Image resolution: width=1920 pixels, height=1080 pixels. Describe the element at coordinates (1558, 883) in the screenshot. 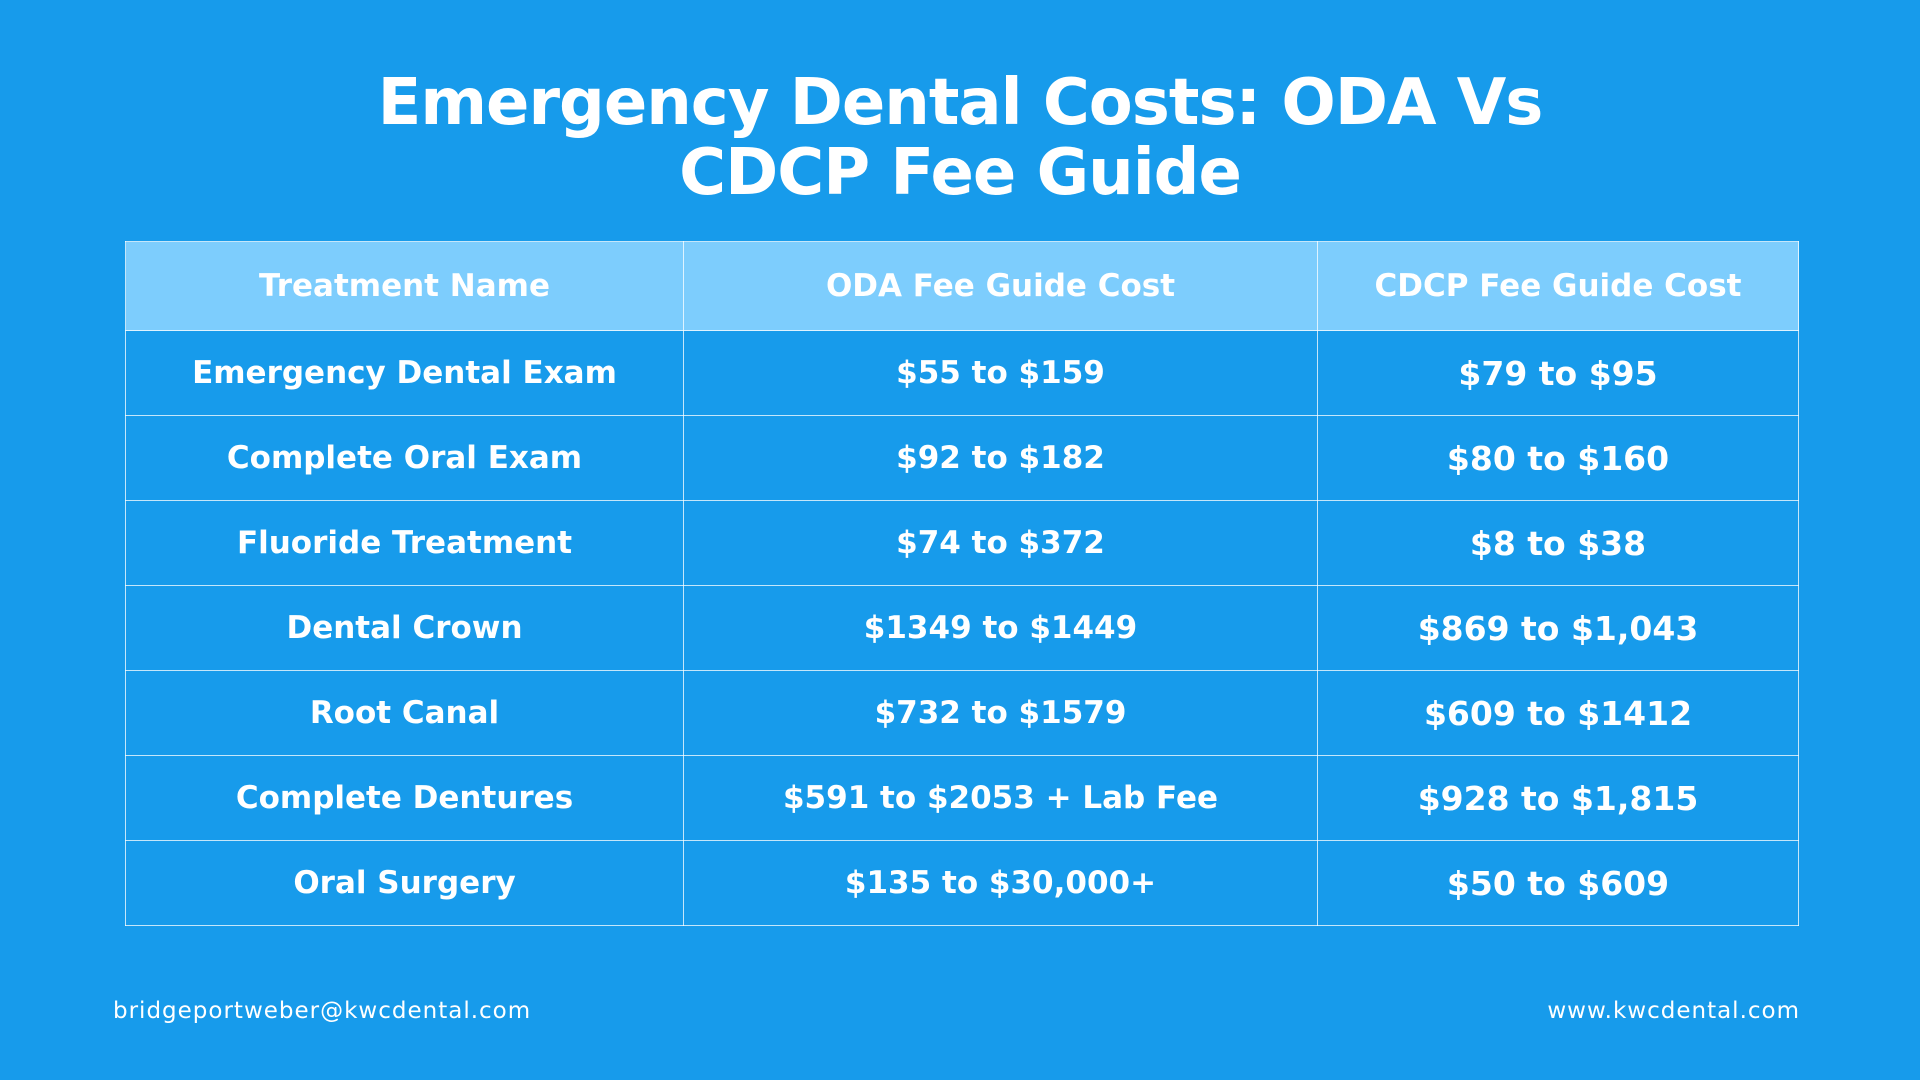

I see `cdcp-cost-cell: $50 to $609` at that location.